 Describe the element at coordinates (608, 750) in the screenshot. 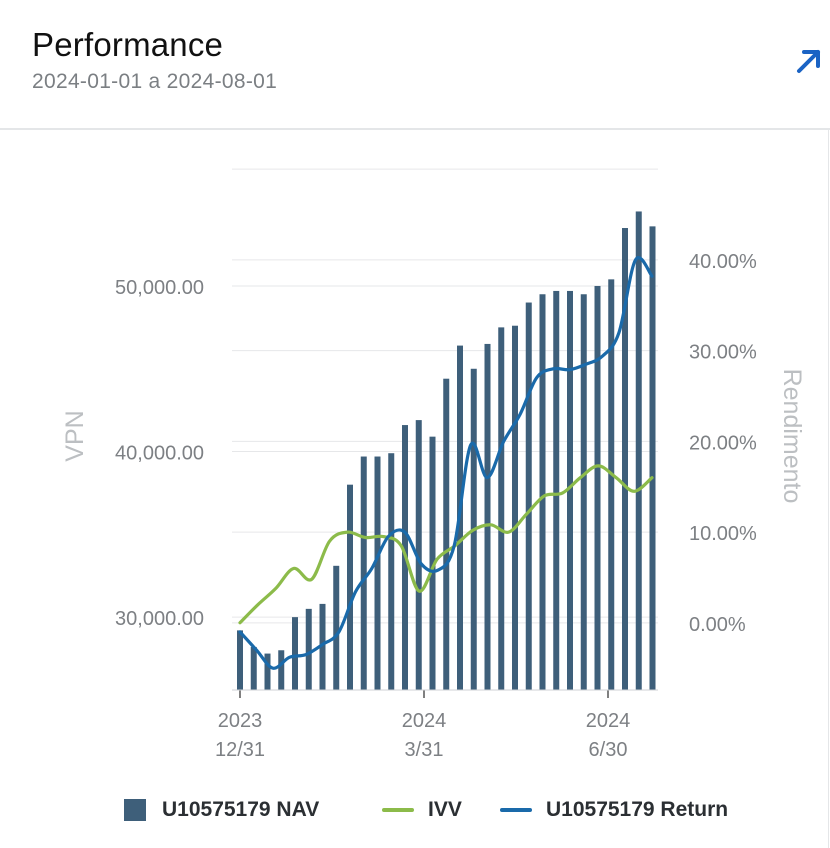

I see `x-tick-date: 6/30` at that location.